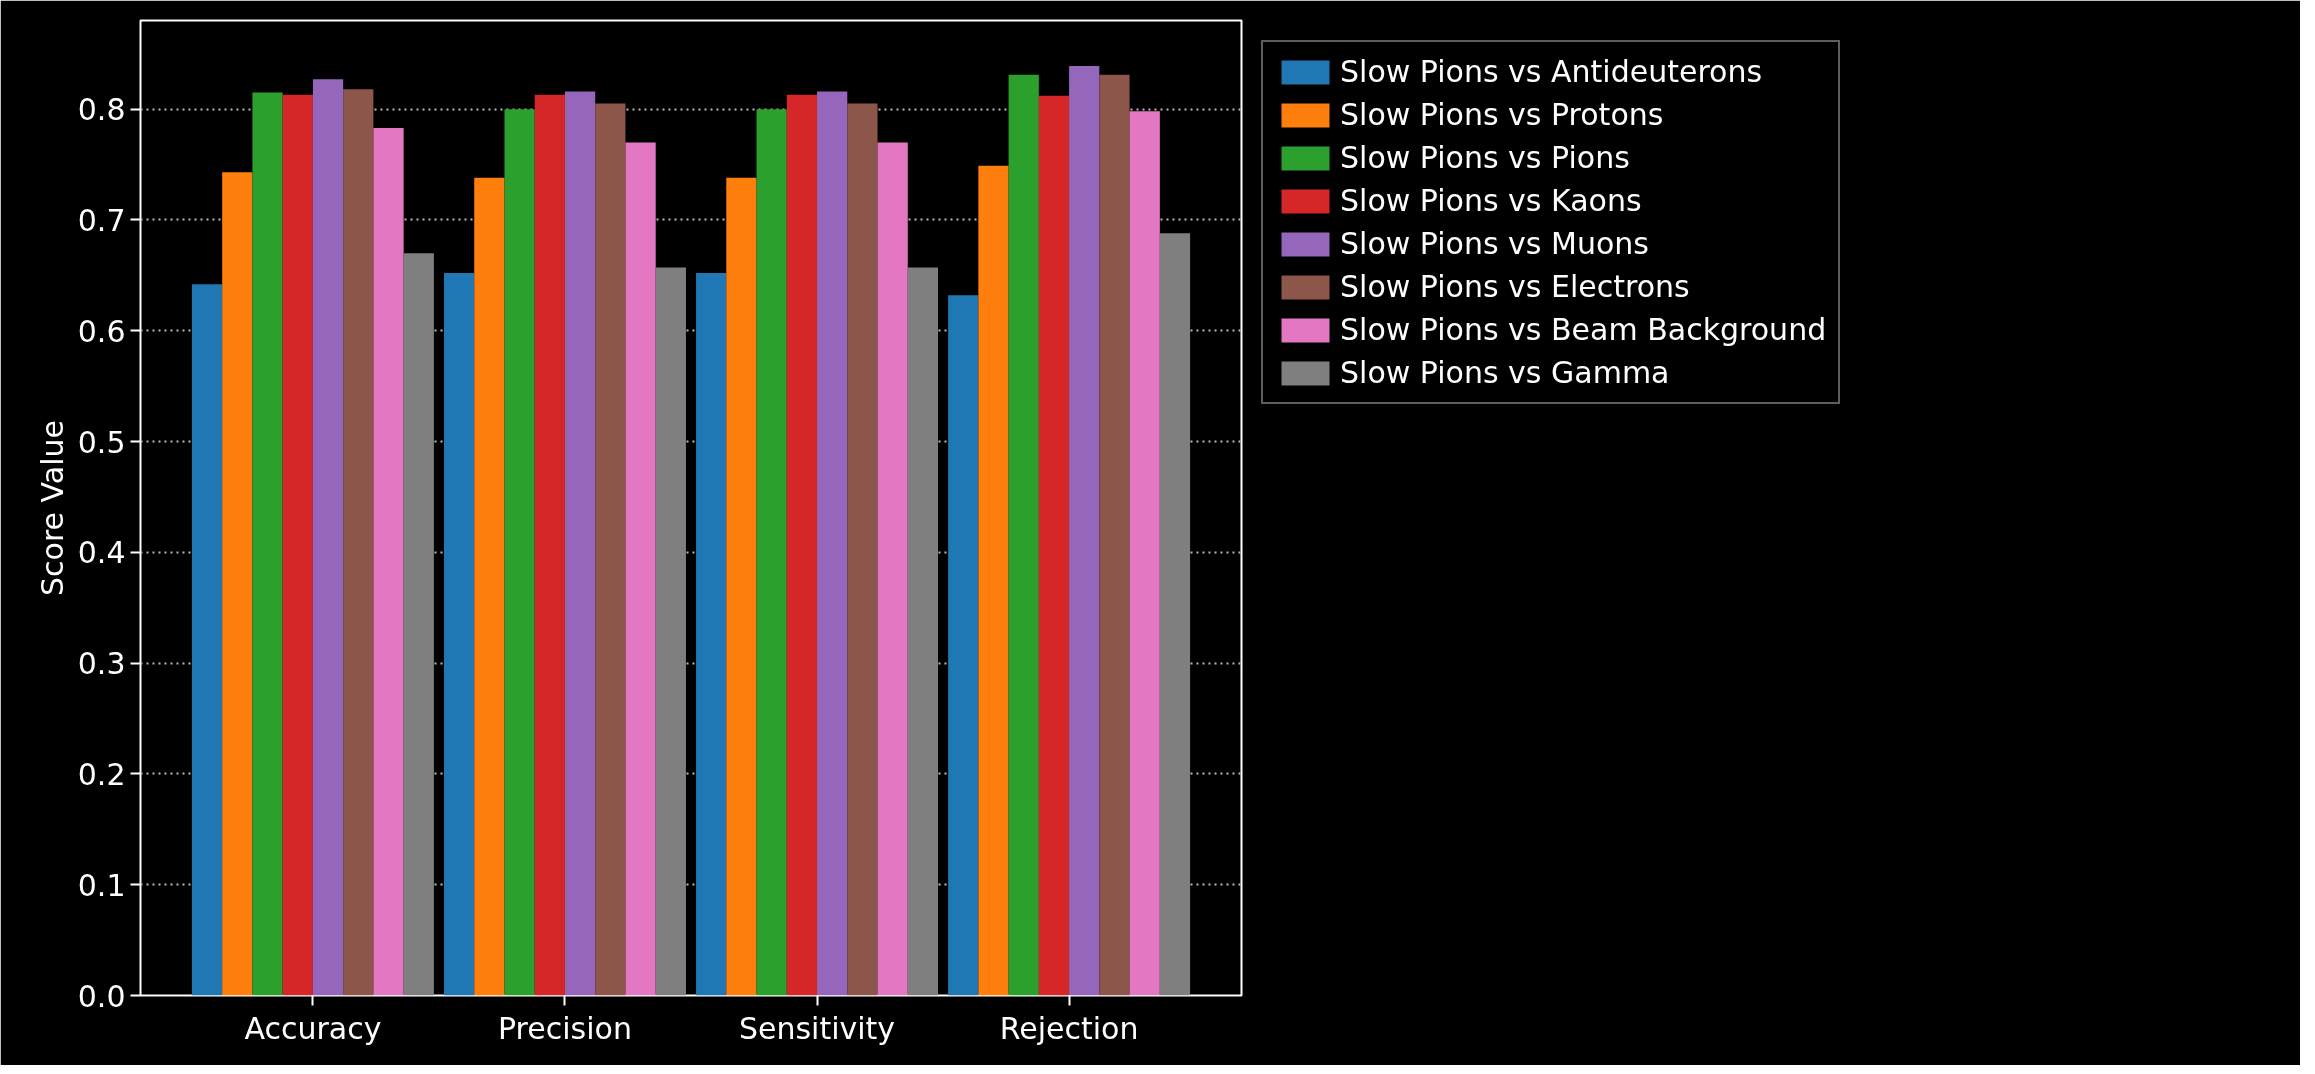  I want to click on y-tick-label: 0.5, so click(101, 442).